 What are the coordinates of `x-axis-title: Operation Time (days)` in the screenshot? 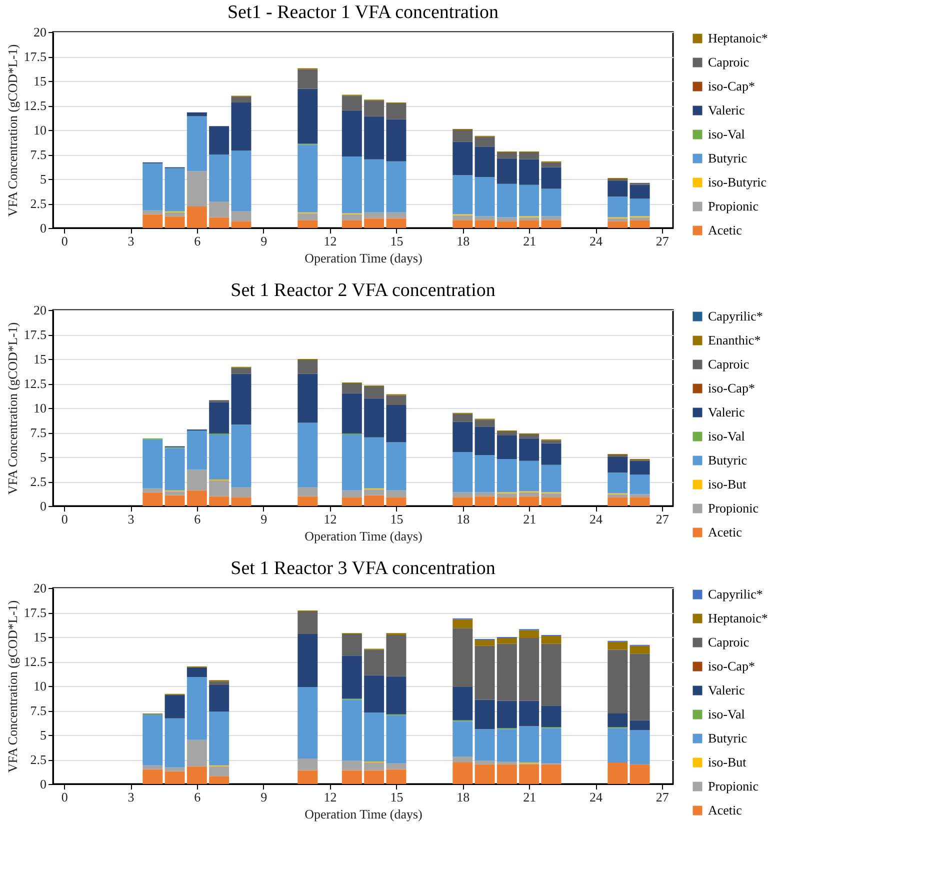 It's located at (363, 258).